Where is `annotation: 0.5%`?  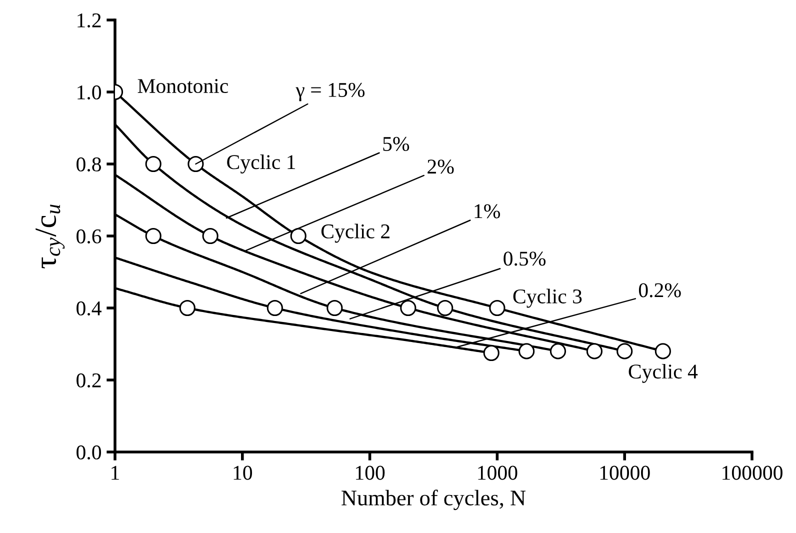
annotation: 0.5% is located at coordinates (525, 259).